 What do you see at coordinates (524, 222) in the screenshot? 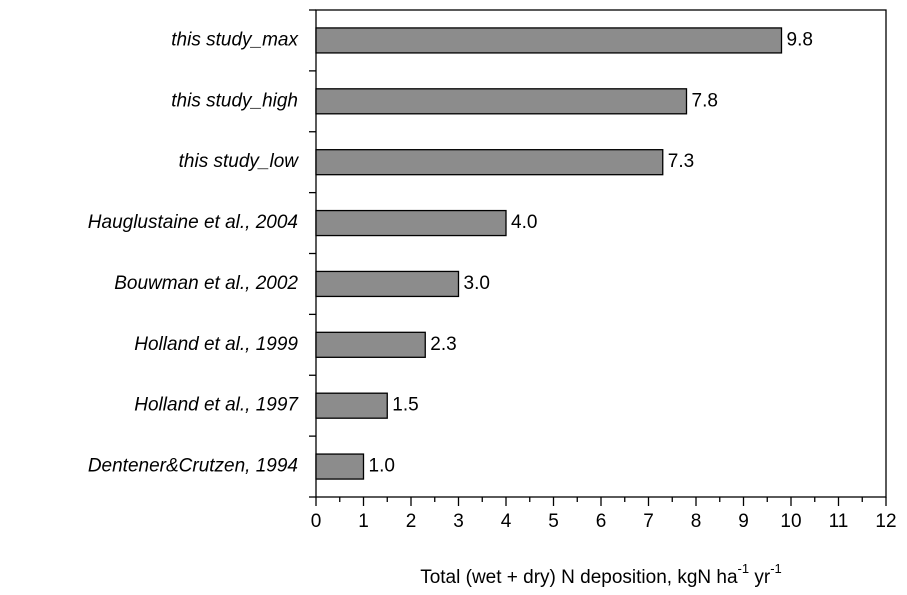
I see `value-label: 4.0` at bounding box center [524, 222].